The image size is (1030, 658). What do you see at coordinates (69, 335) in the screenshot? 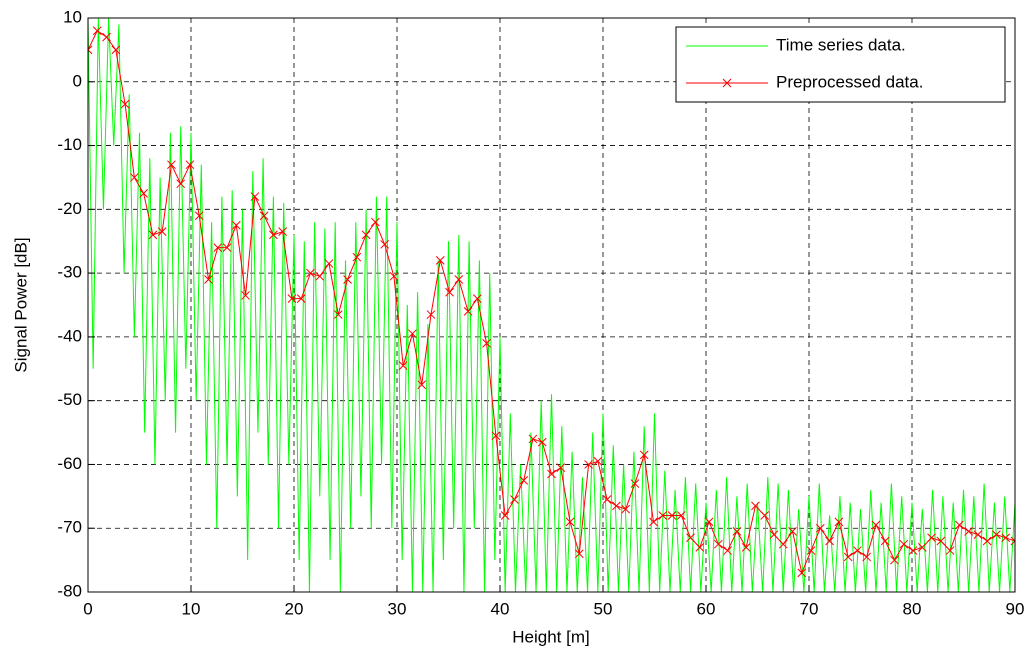
I see `y-tick-label: -40` at bounding box center [69, 335].